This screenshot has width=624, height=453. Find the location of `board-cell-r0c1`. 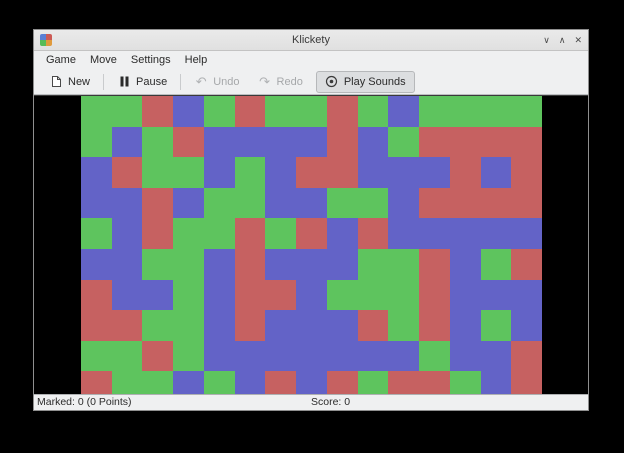

board-cell-r0c1 is located at coordinates (127, 111).